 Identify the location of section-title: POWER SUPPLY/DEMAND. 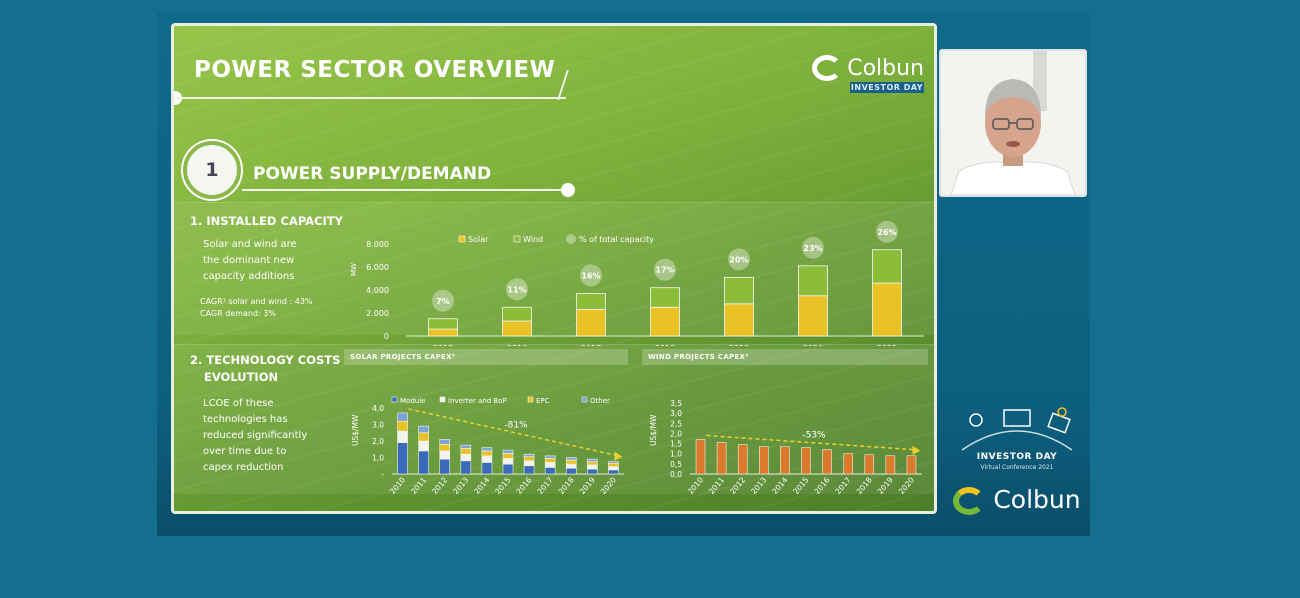
(372, 174).